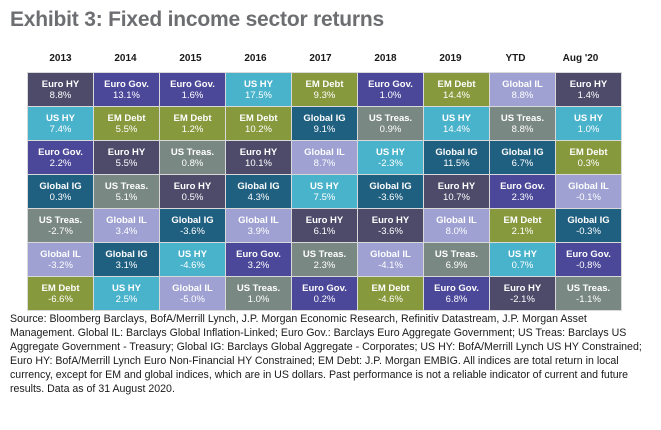  I want to click on return-cell: US Treas. 1.0%, so click(258, 293).